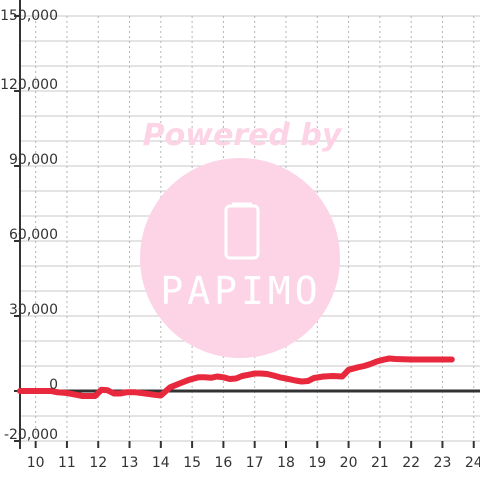  Describe the element at coordinates (240, 291) in the screenshot. I see `watermark-logo-text: PAPIMO` at that location.